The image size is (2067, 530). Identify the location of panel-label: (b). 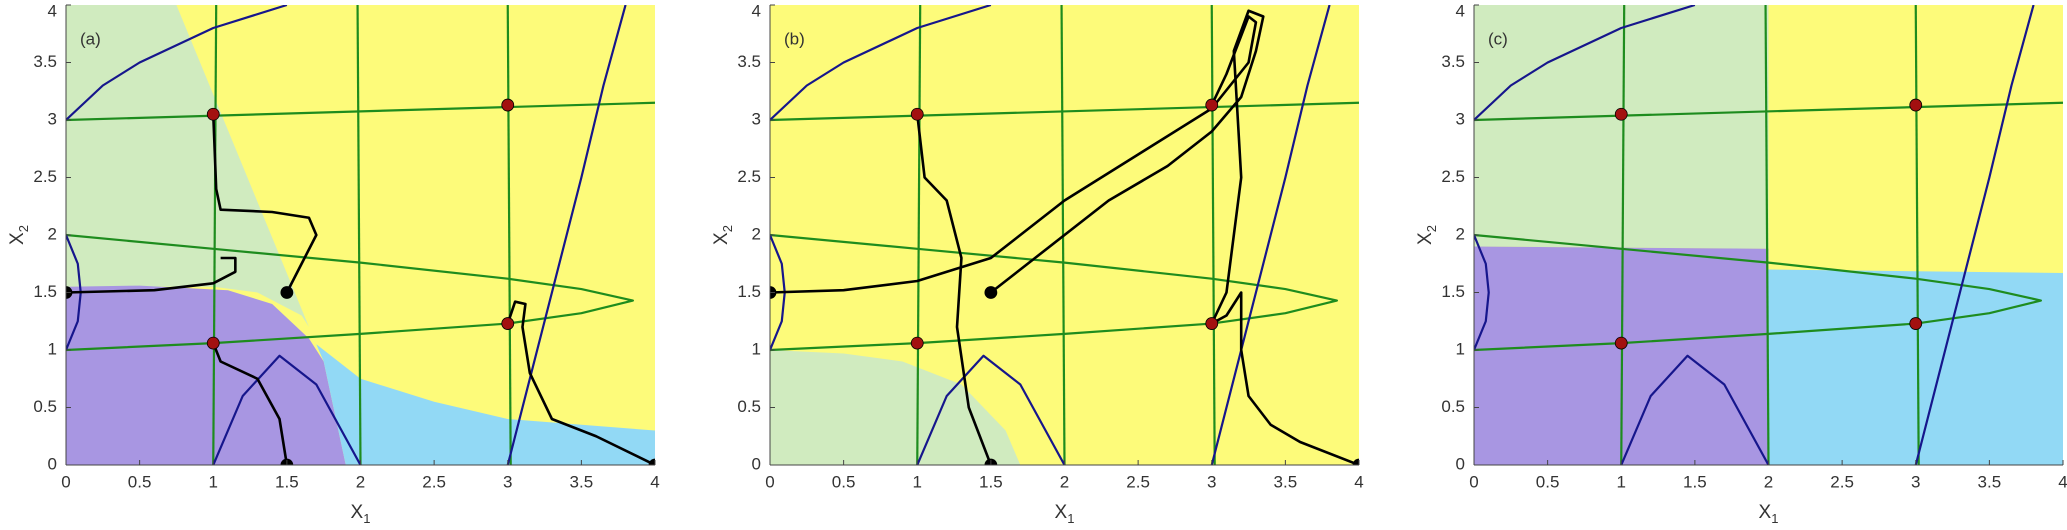
(794, 38).